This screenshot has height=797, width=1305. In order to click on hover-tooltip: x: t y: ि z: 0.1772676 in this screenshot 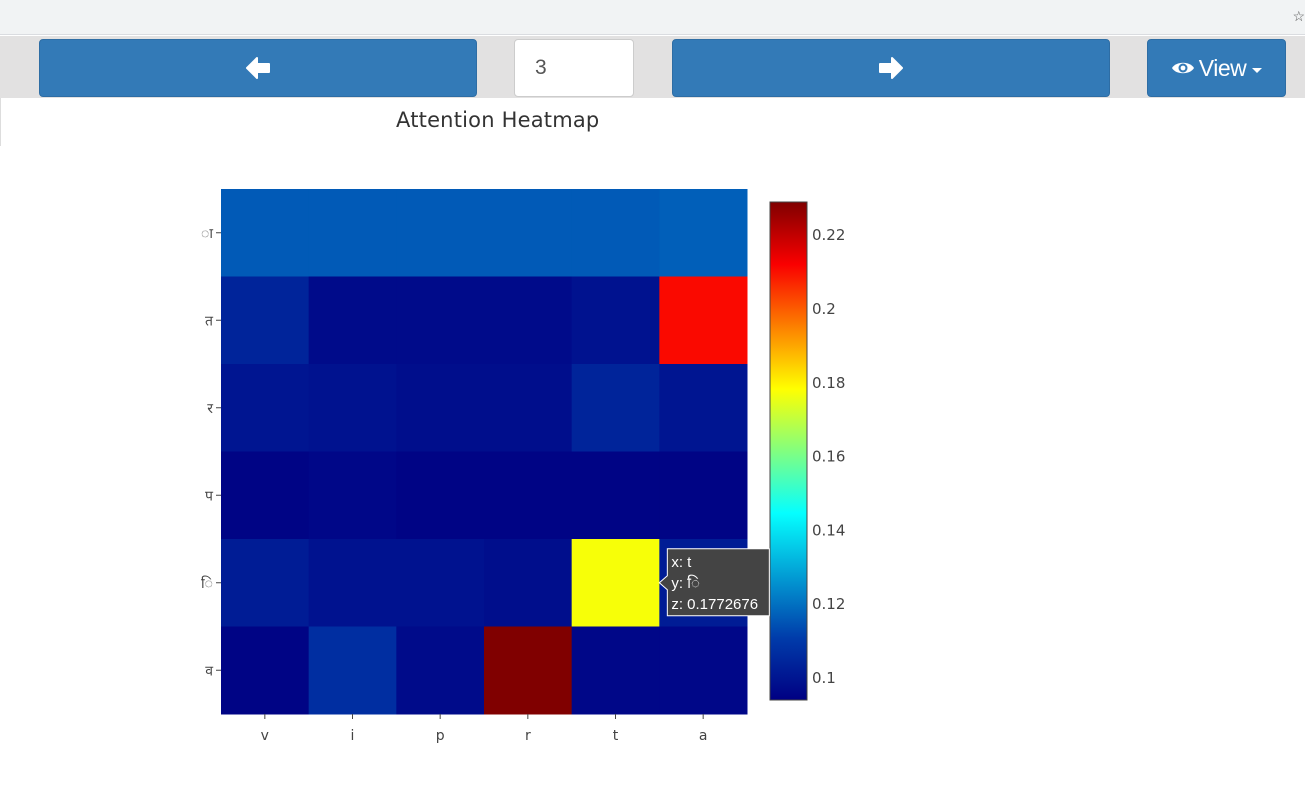, I will do `click(714, 582)`.